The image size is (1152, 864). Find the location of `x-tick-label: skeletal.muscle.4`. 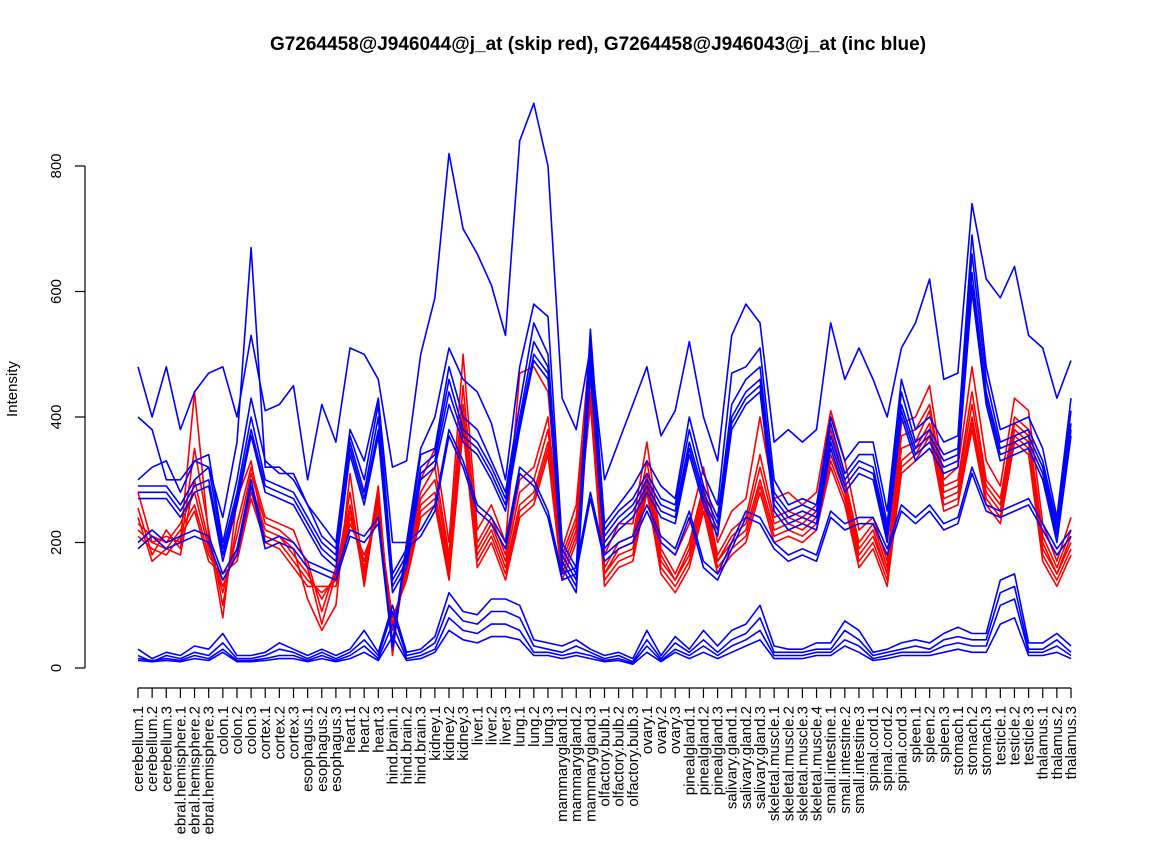

x-tick-label: skeletal.muscle.4 is located at coordinates (817, 763).